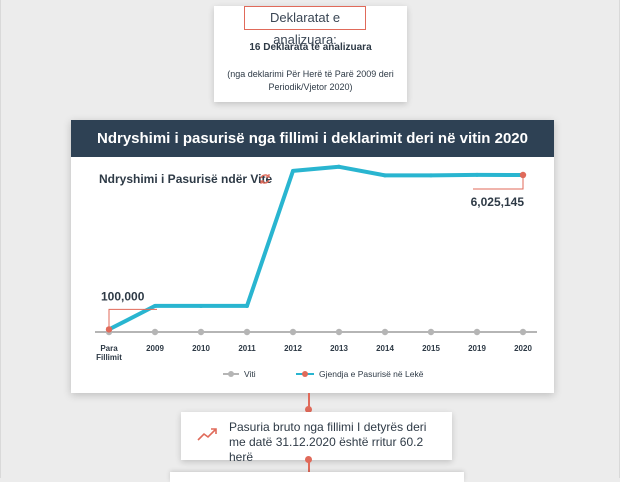 This screenshot has width=620, height=482. I want to click on declarations-tag: Deklaratat e analizuara:, so click(305, 26).